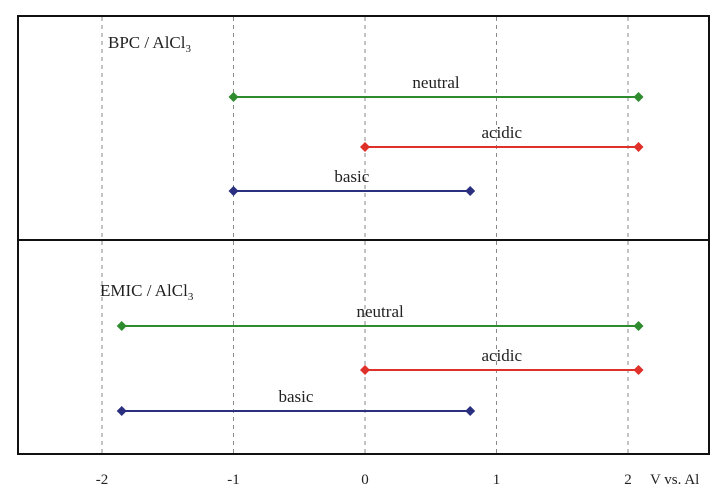 Image resolution: width=725 pixels, height=500 pixels. I want to click on x-axis-ticks: -2 -1 0 1 2, so click(364, 480).